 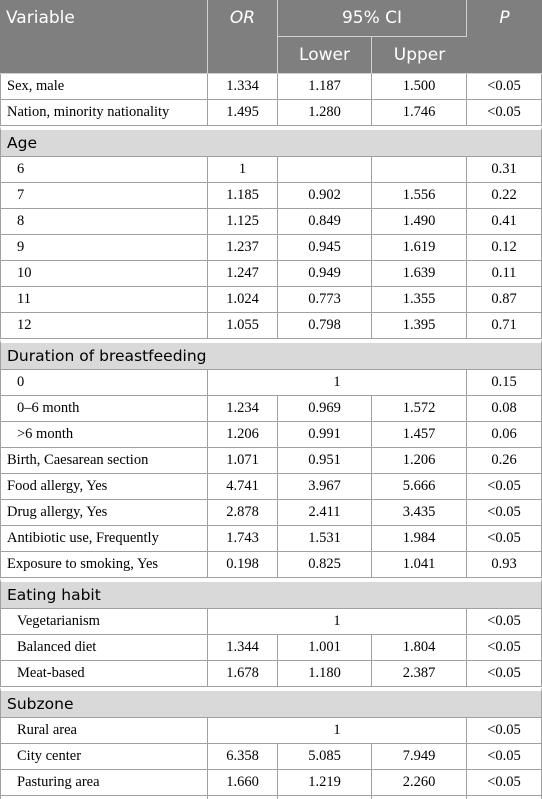 What do you see at coordinates (243, 87) in the screenshot?
I see `or-cell: 1.334` at bounding box center [243, 87].